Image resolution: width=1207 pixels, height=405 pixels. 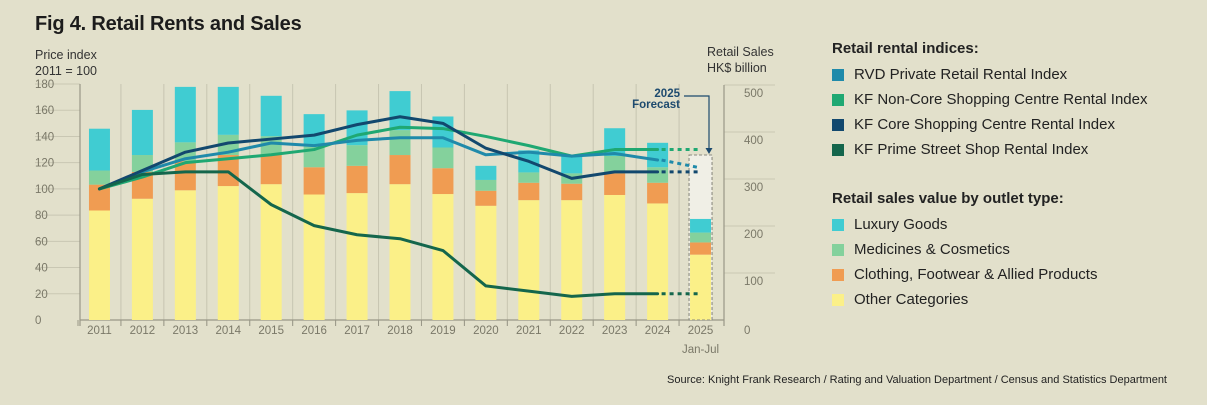 I want to click on x-tick-label: 2020, so click(x=486, y=331).